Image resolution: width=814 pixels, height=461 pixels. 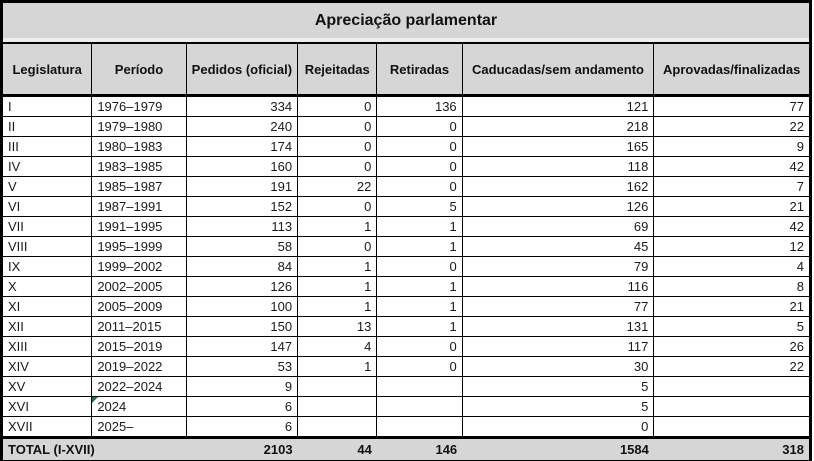 I want to click on cell-pedidos: 150, so click(x=242, y=326).